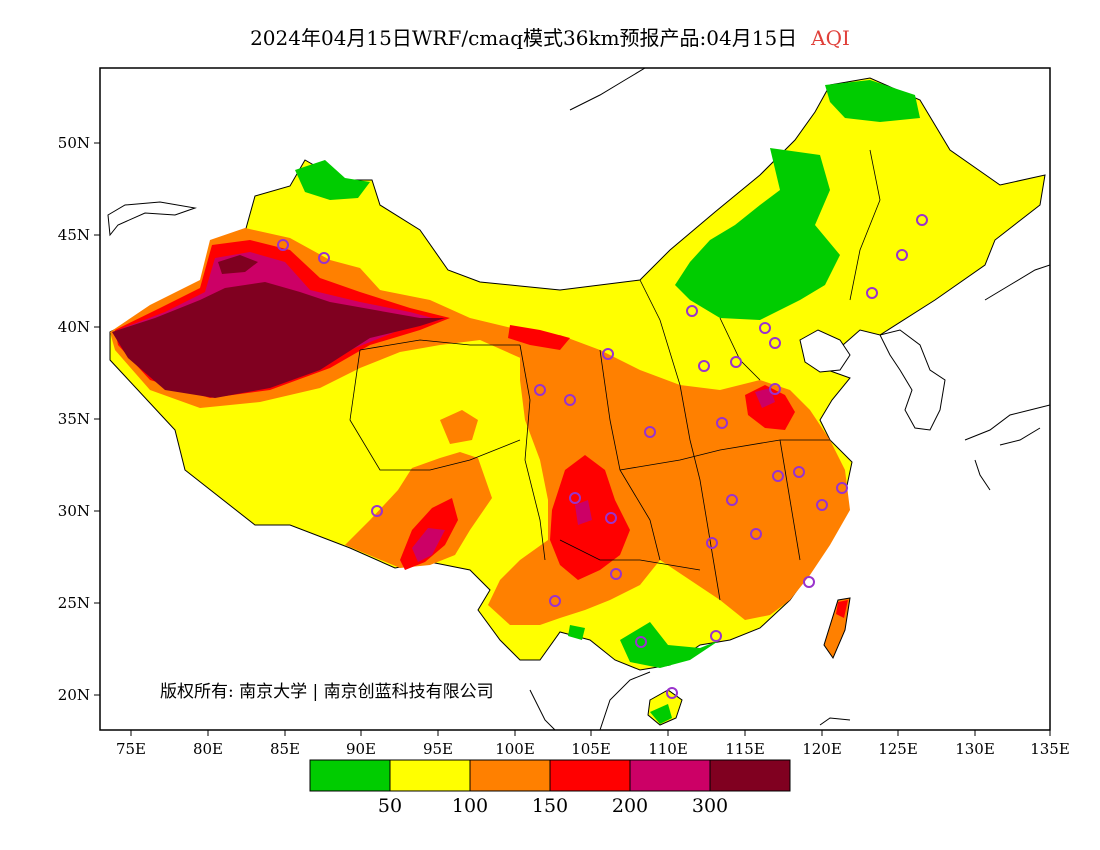  What do you see at coordinates (327, 692) in the screenshot?
I see `copyright-text: 版权所有: 南京大学 | 南京创蓝科技有限公司` at bounding box center [327, 692].